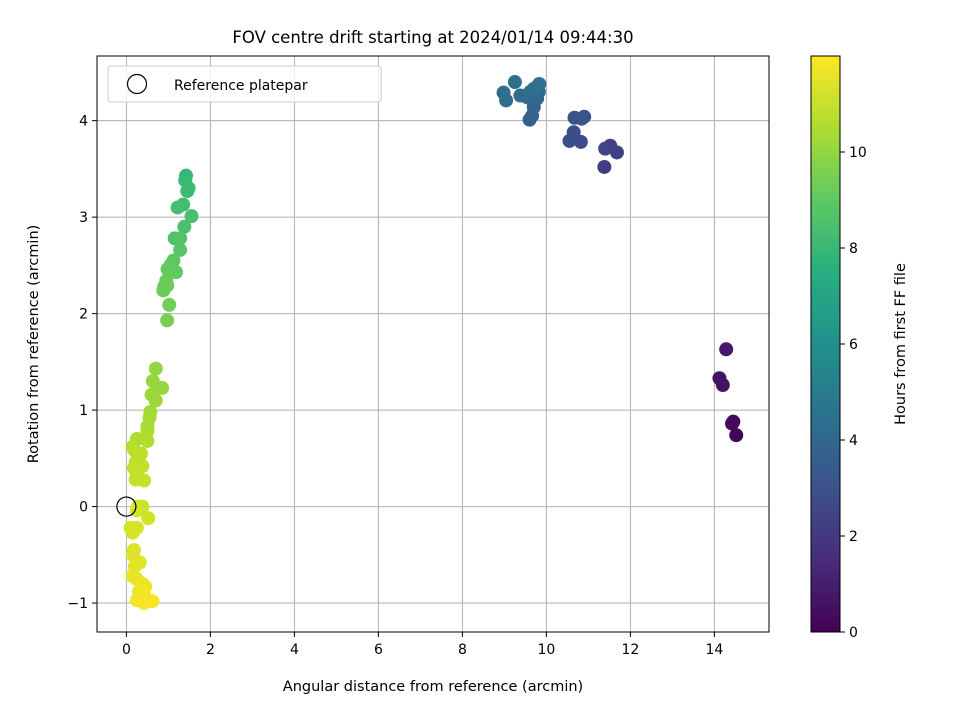 This screenshot has width=960, height=720. What do you see at coordinates (294, 650) in the screenshot?
I see `x-tick-label: 4` at bounding box center [294, 650].